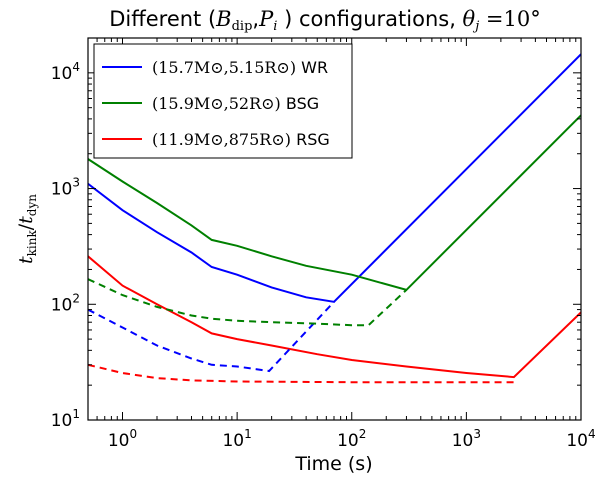  What do you see at coordinates (211, 337) in the screenshot?
I see `series-line-3-dashed` at bounding box center [211, 337].